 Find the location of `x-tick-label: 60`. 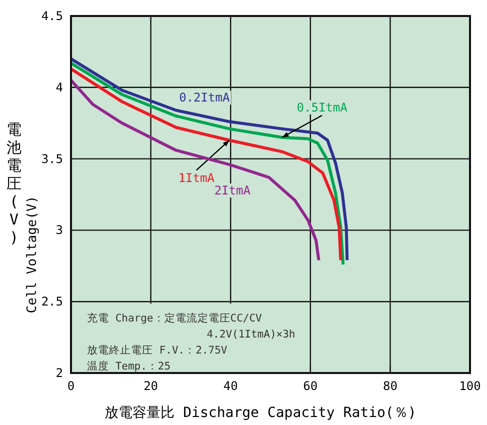

x-tick-label: 60 is located at coordinates (310, 386).